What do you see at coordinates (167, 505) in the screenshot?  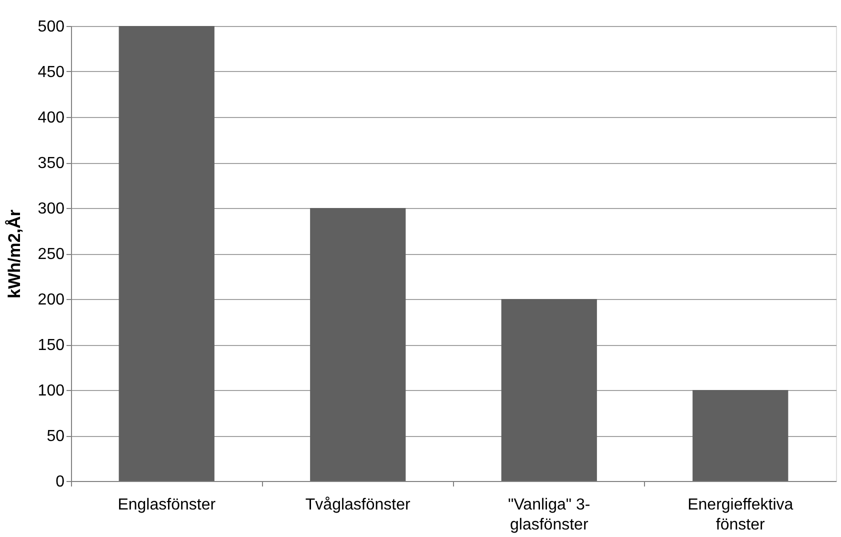 I see `x-tick-label: Englasfönster` at bounding box center [167, 505].